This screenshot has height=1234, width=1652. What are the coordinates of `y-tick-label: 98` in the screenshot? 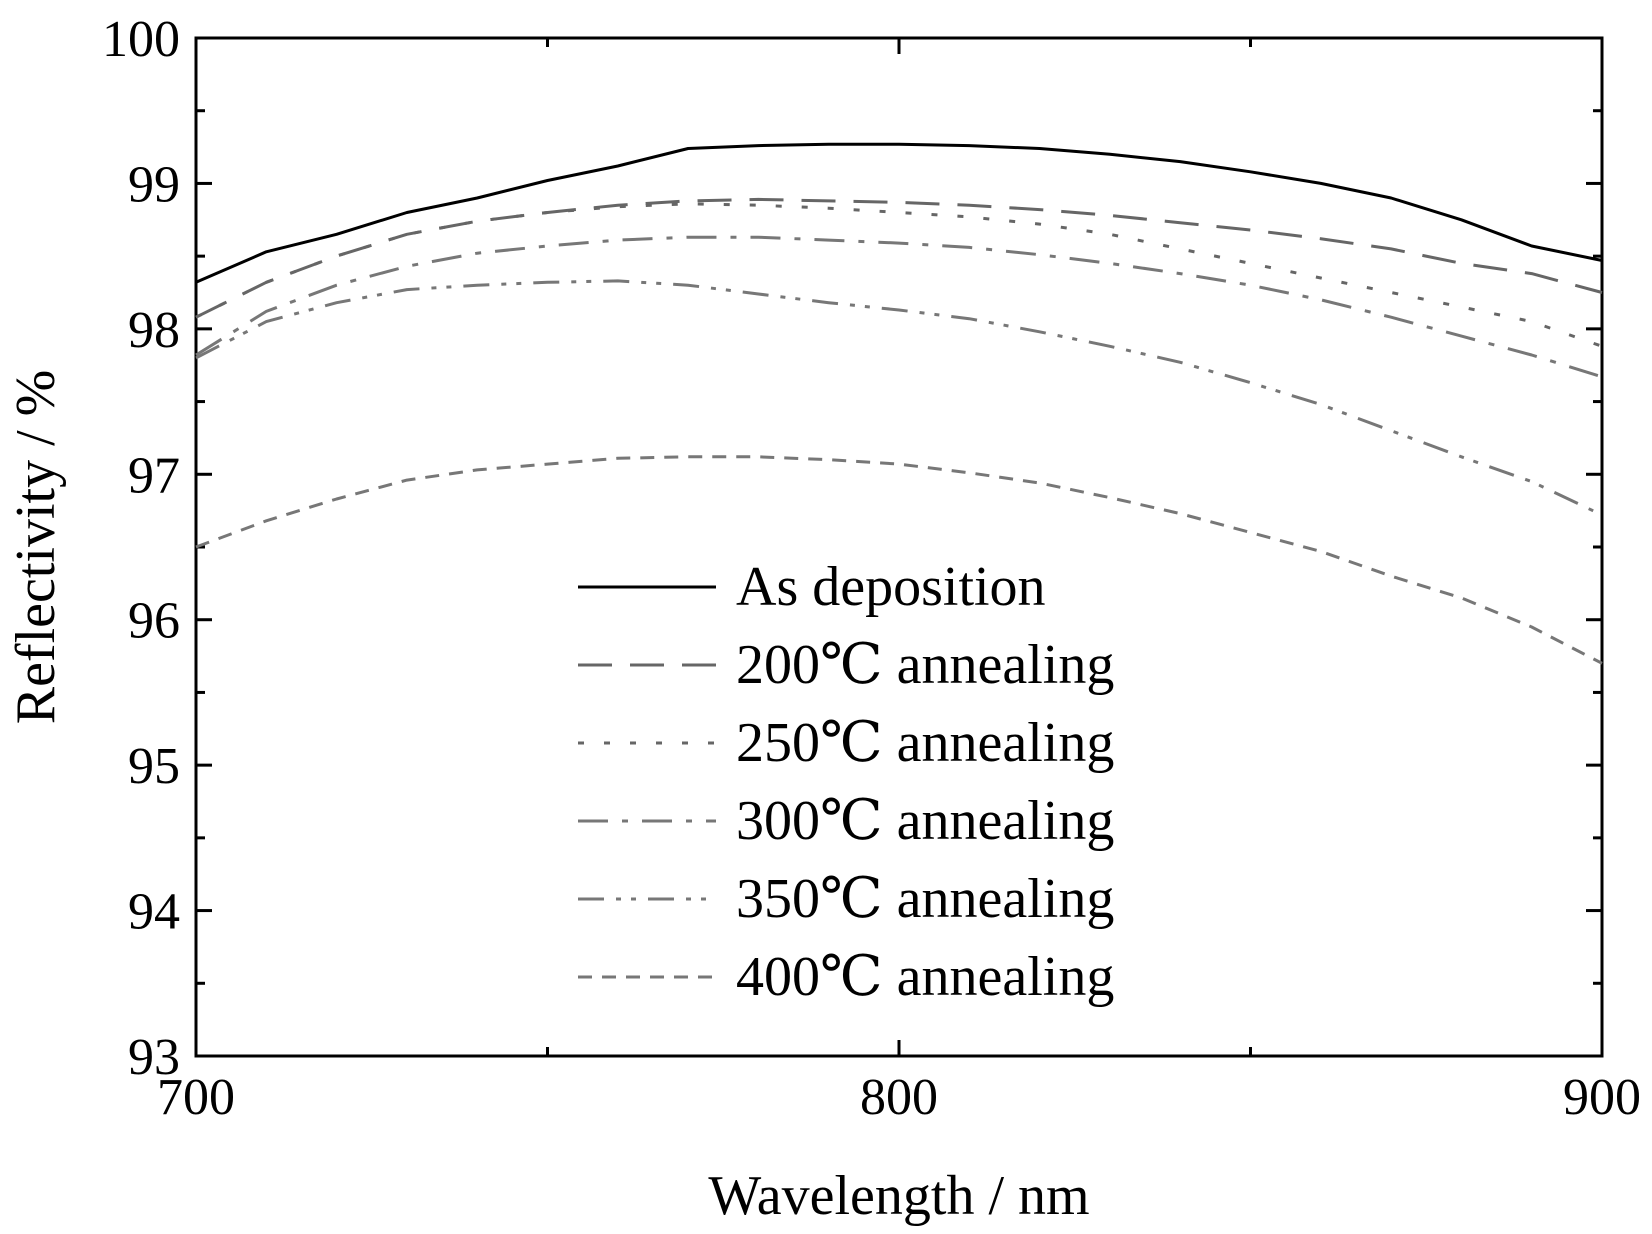 It's located at (154, 330).